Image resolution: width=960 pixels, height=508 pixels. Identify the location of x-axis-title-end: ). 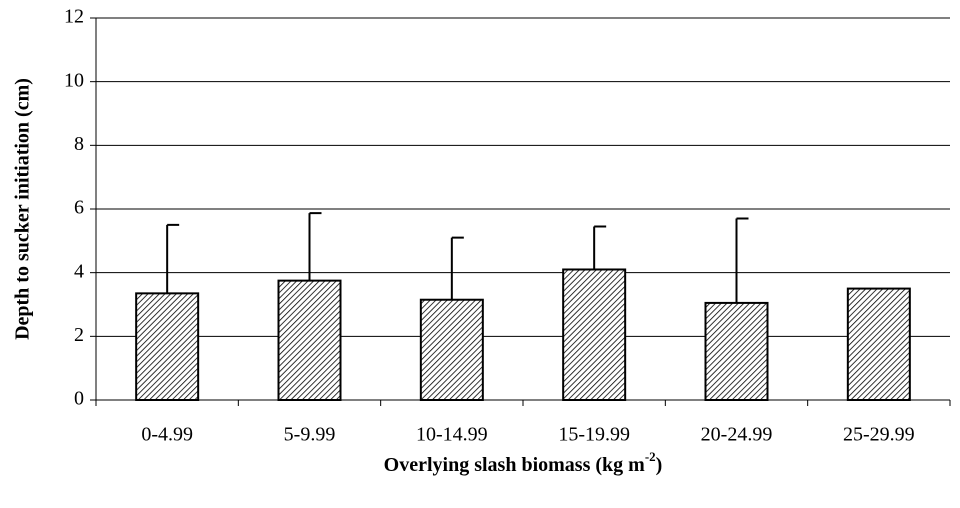
(659, 465).